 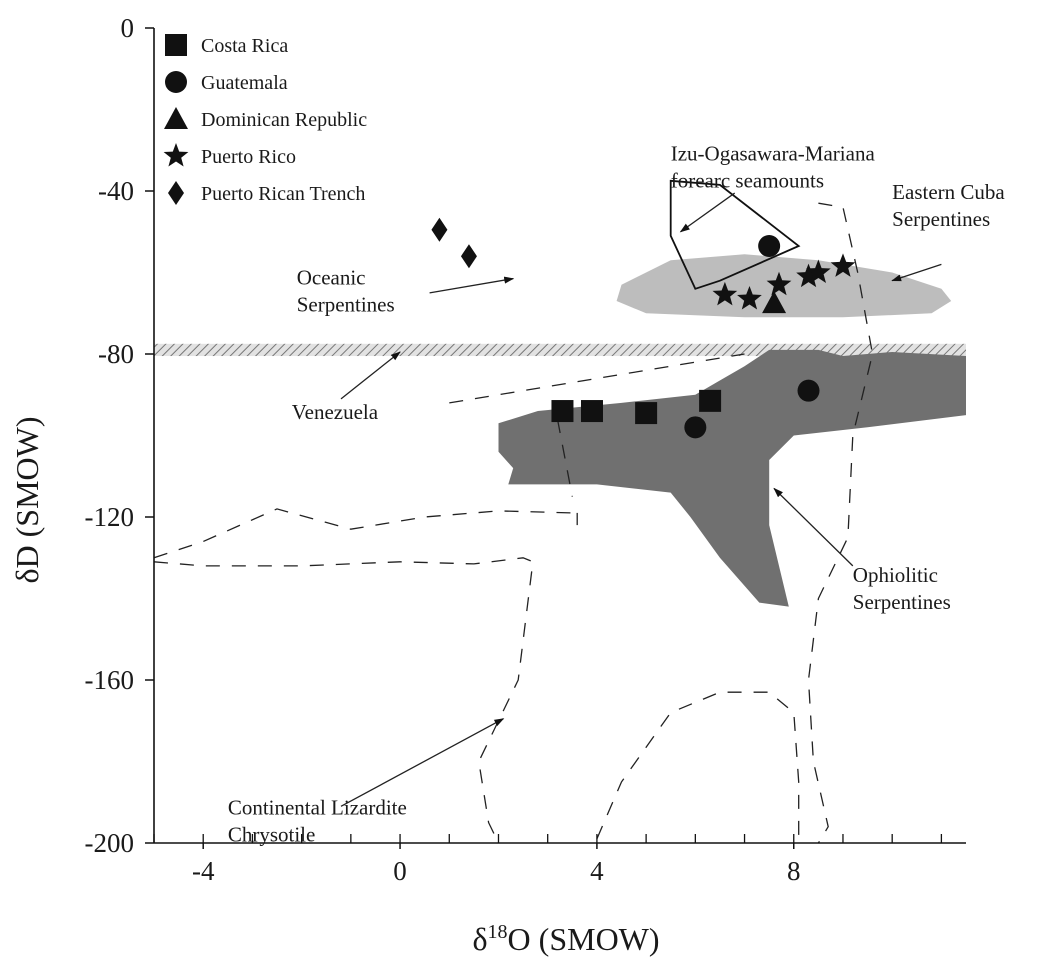 What do you see at coordinates (331, 278) in the screenshot?
I see `annotation-line: Oceanic` at bounding box center [331, 278].